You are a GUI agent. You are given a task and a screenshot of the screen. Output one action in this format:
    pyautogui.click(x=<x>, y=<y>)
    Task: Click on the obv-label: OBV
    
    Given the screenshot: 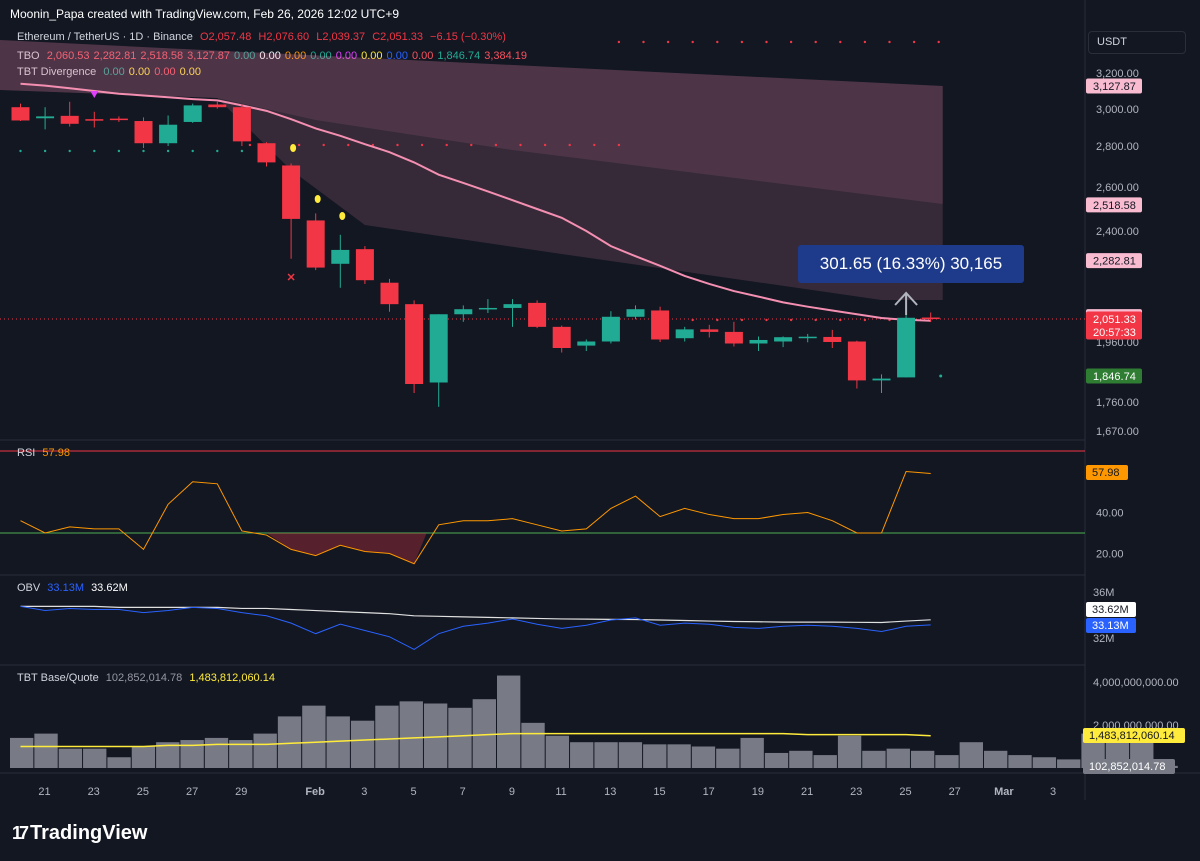 What is the action you would take?
    pyautogui.click(x=29, y=588)
    